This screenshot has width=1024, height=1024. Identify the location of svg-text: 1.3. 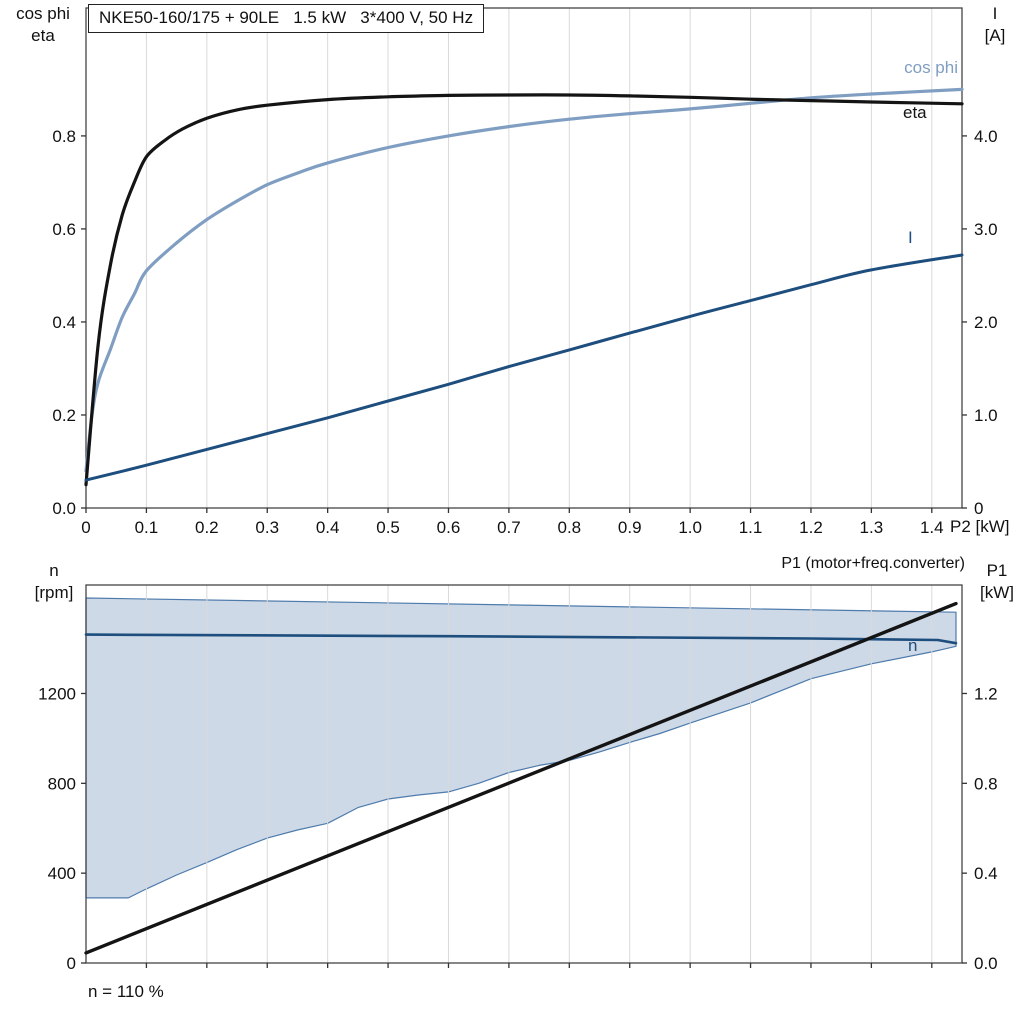
(872, 527).